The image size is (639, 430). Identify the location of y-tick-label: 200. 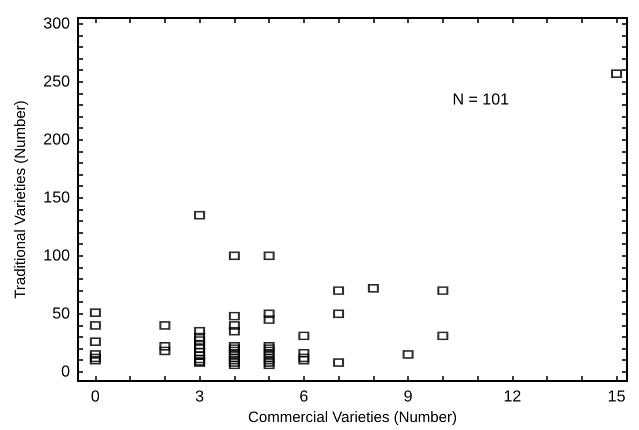
(56, 139).